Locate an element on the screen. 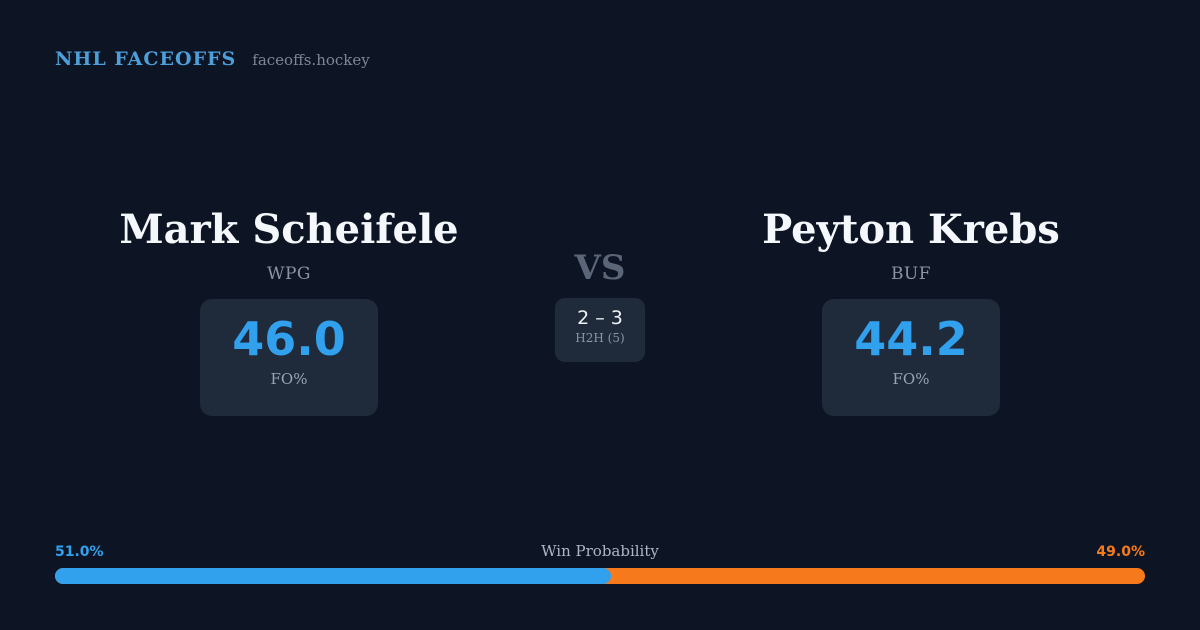 Image resolution: width=1200 pixels, height=630 pixels. vs-label: VS is located at coordinates (600, 268).